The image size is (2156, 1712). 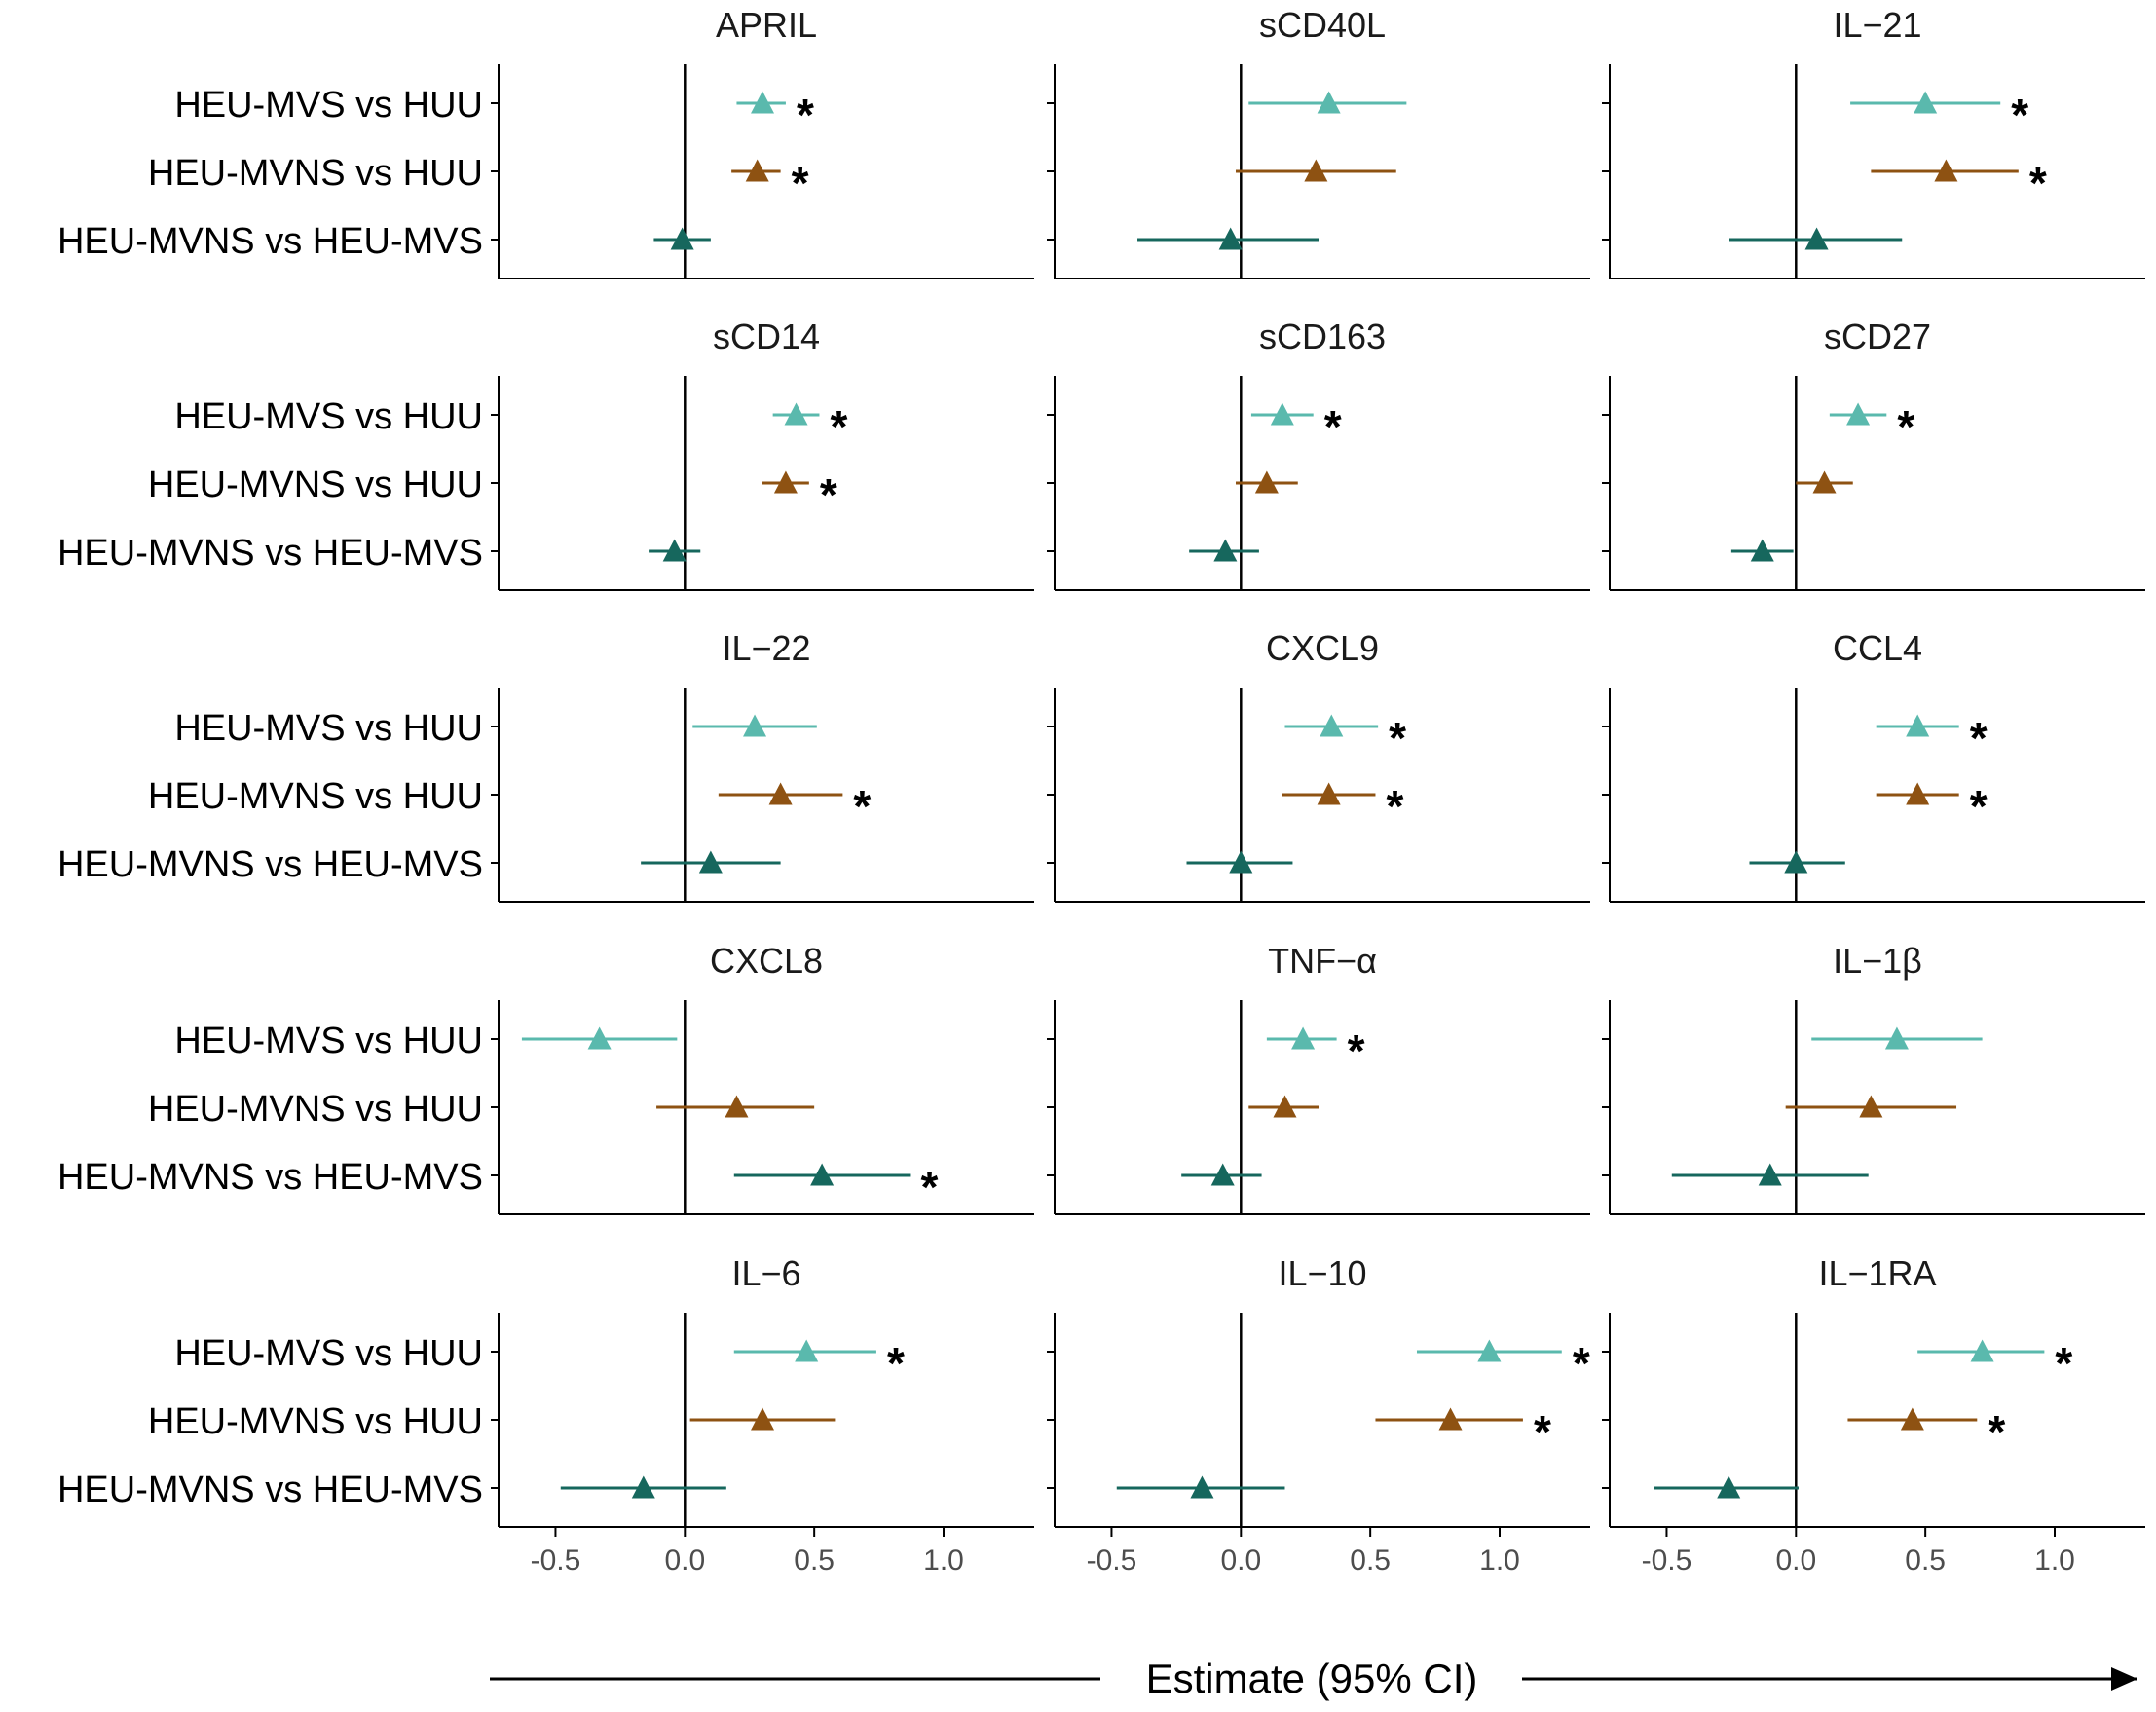 I want to click on panel-title: TNF−α, so click(x=1322, y=961).